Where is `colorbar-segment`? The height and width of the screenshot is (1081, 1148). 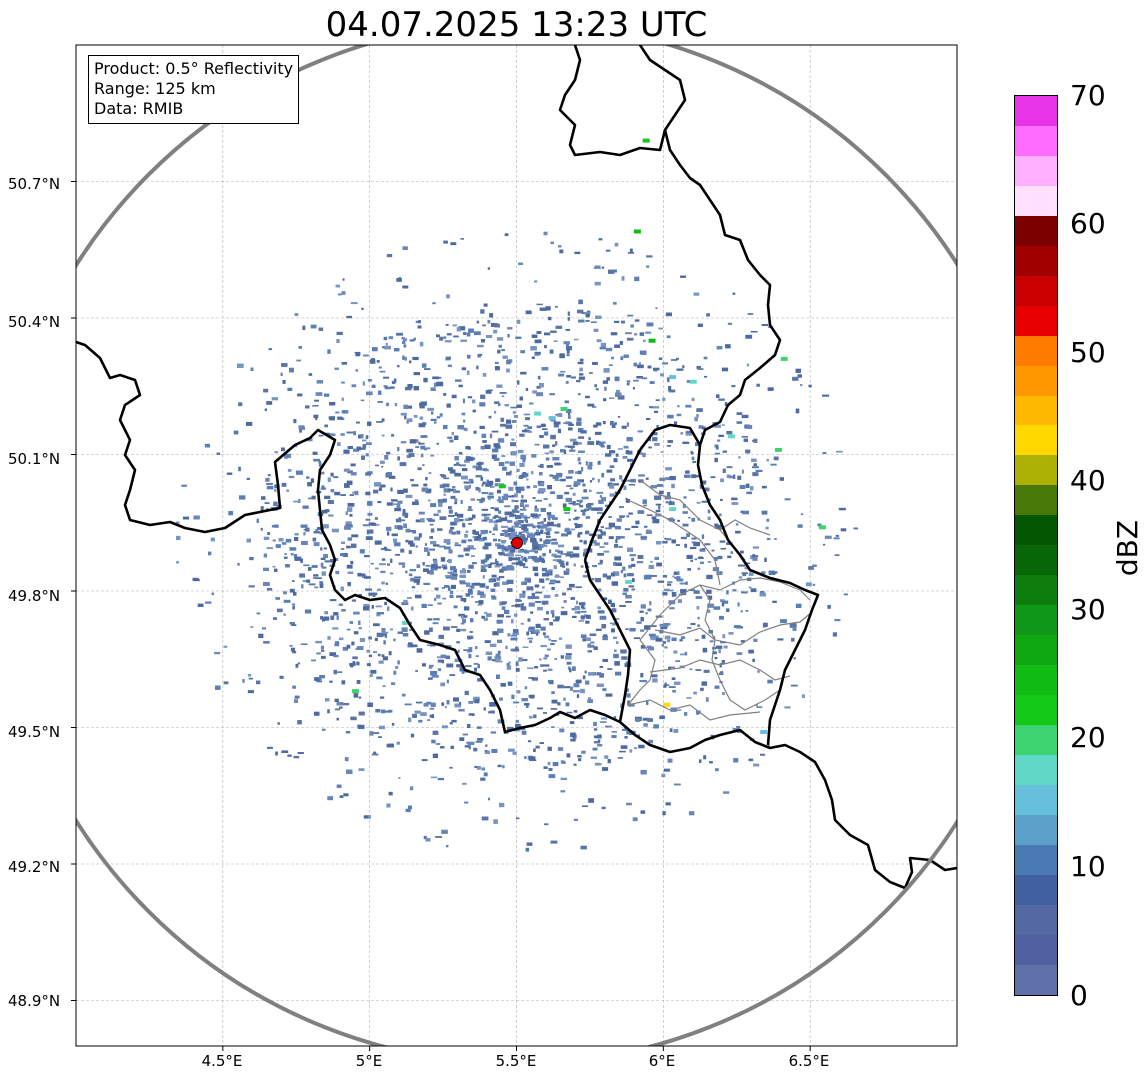
colorbar-segment is located at coordinates (1036, 919).